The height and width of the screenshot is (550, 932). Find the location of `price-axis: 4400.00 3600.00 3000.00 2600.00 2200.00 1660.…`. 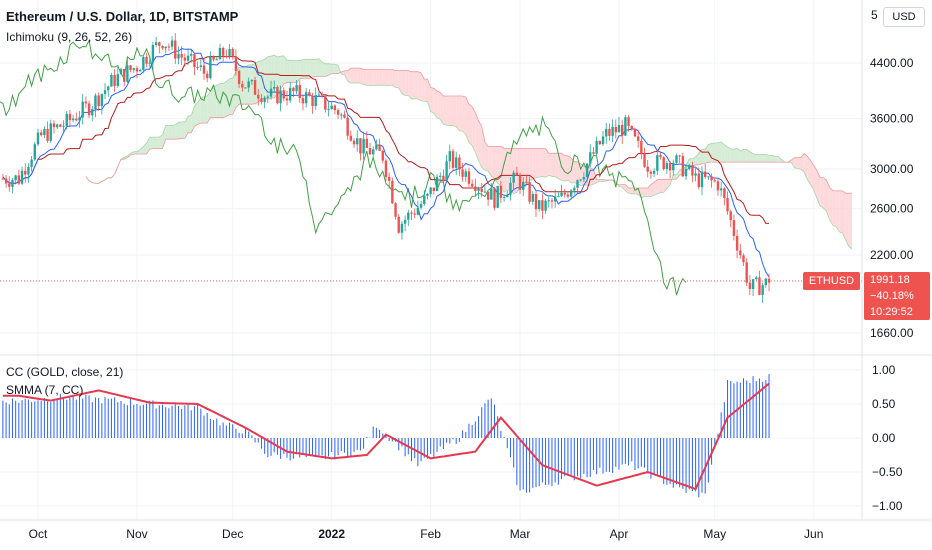

price-axis: 4400.00 3600.00 3000.00 2600.00 2200.00 1660.… is located at coordinates (892, 284).